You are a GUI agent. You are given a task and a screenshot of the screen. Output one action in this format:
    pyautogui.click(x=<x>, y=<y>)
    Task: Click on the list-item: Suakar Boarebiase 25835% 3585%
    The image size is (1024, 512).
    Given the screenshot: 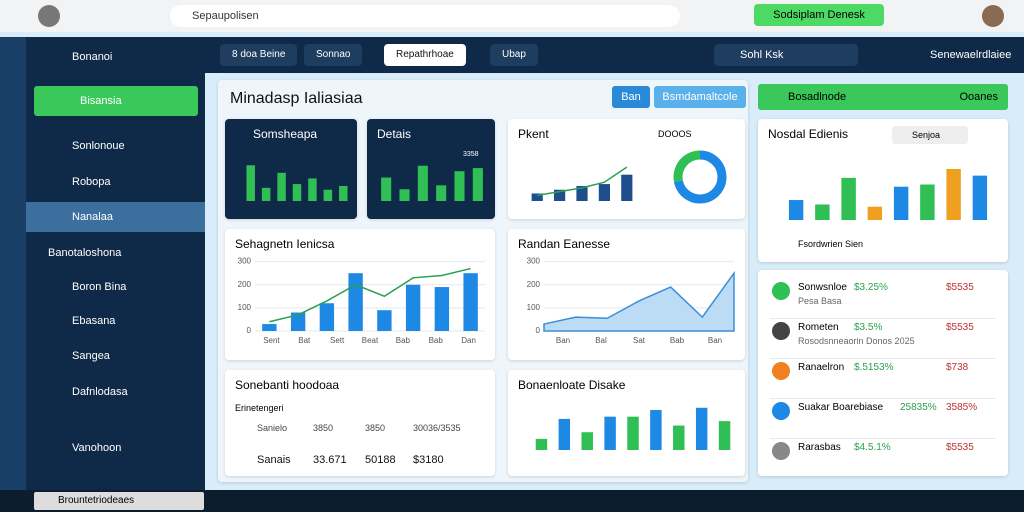 What is the action you would take?
    pyautogui.click(x=883, y=418)
    